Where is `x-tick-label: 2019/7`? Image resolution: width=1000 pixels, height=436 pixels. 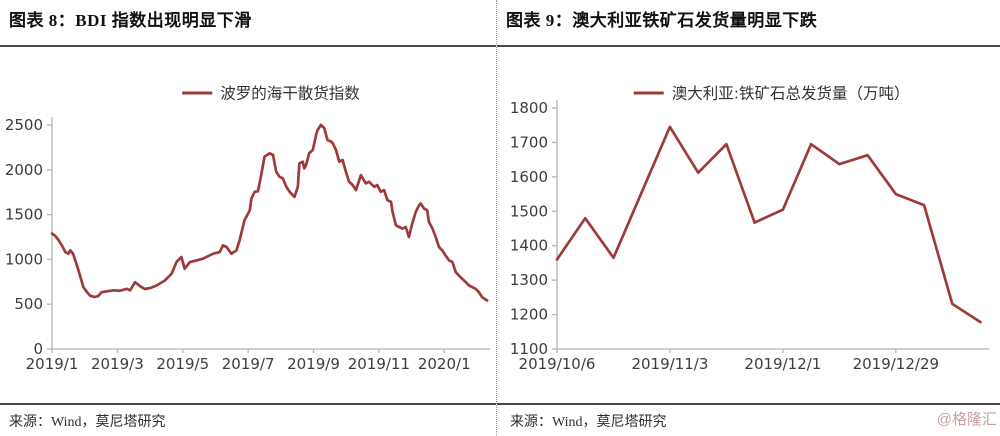
x-tick-label: 2019/7 is located at coordinates (248, 364).